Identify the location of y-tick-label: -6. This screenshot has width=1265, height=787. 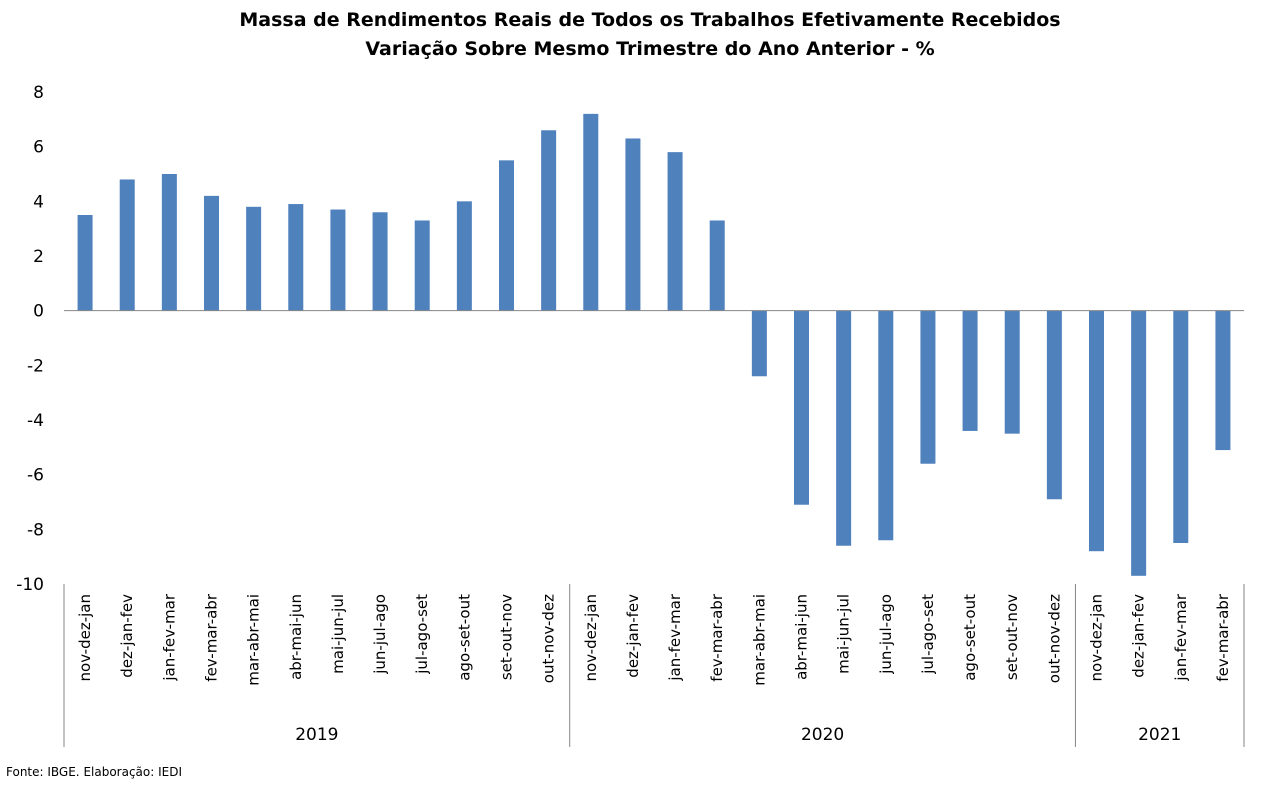
(35, 476).